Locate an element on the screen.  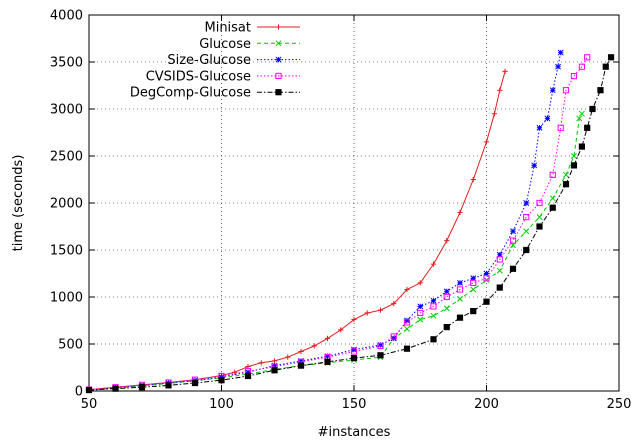
y-tick-label: 2000 is located at coordinates (66, 204).